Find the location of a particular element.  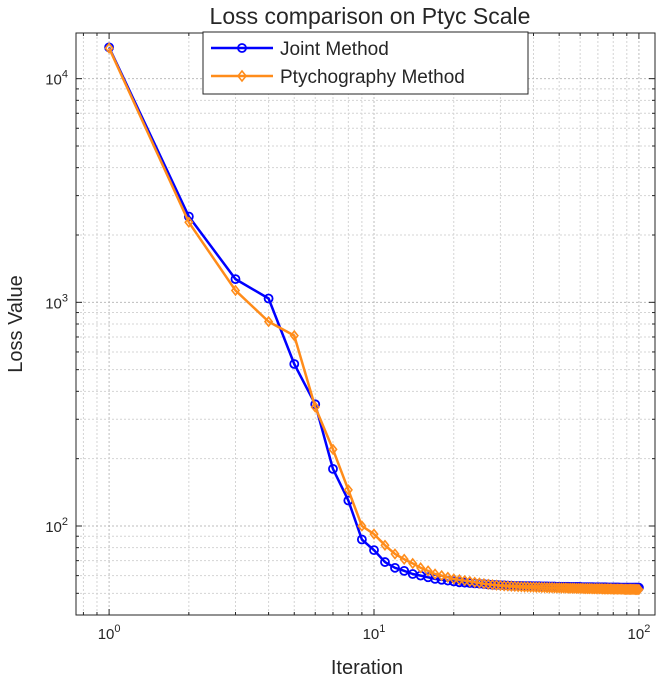

y-axis-label: Loss Value is located at coordinates (16, 323).